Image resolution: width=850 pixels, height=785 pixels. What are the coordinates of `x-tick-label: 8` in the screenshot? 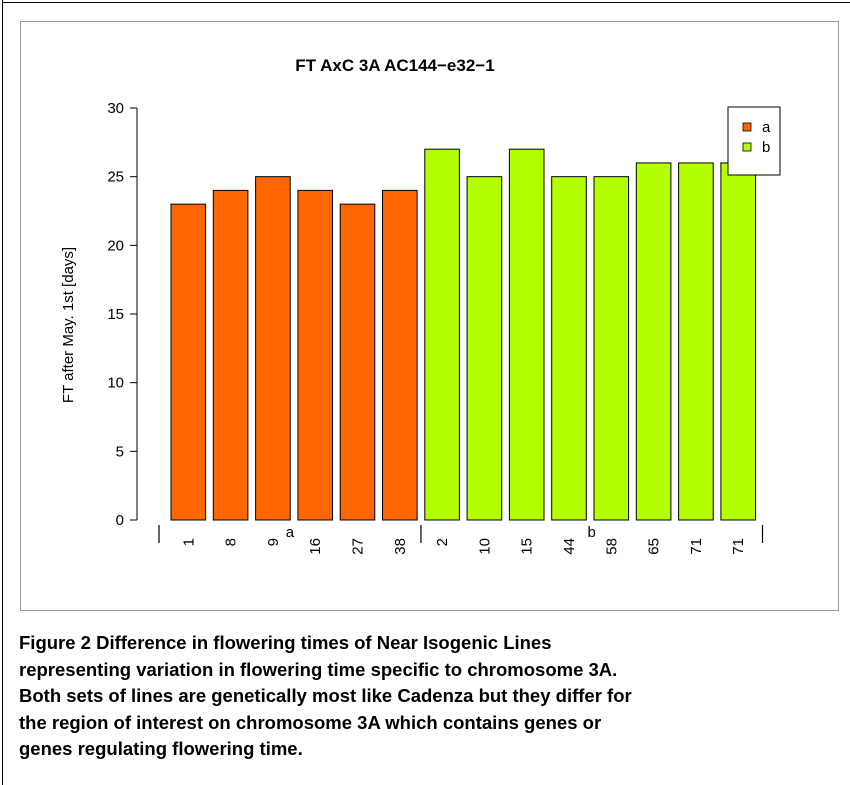 It's located at (231, 542).